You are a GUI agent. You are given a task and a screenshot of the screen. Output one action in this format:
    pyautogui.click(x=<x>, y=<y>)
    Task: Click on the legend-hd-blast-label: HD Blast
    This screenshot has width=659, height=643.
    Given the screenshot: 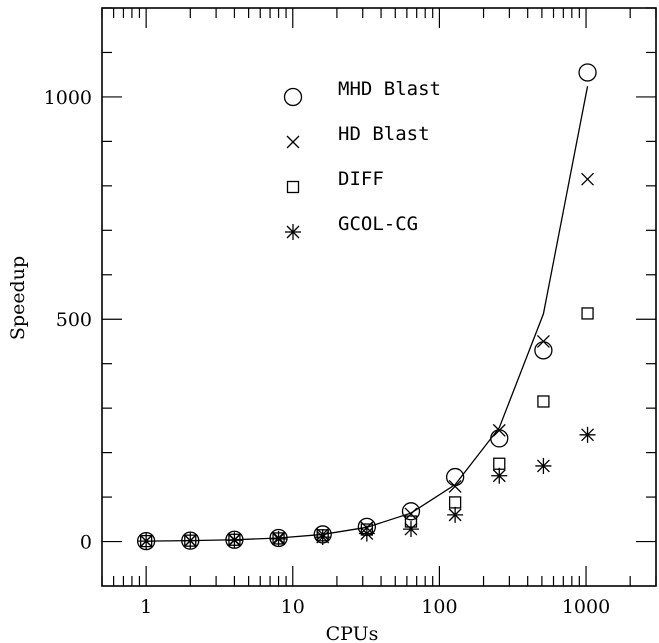 What is the action you would take?
    pyautogui.click(x=384, y=134)
    